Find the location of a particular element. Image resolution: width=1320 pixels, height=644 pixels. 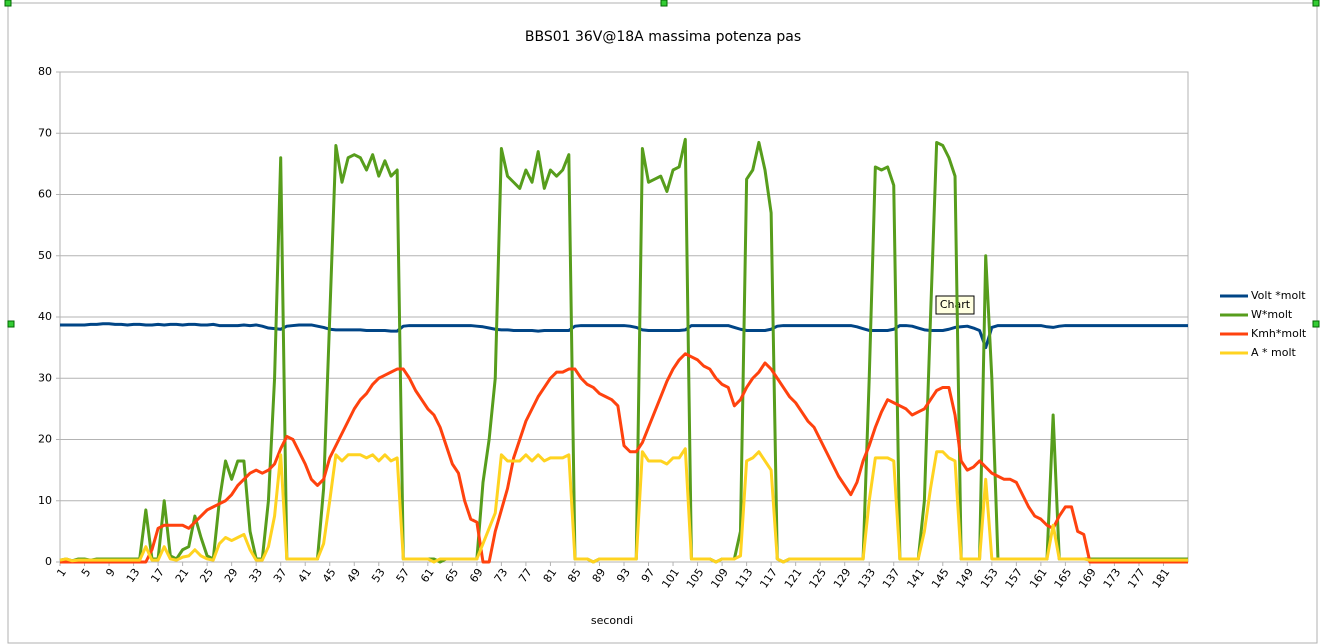

y-tick-label: 60 is located at coordinates (45, 194).